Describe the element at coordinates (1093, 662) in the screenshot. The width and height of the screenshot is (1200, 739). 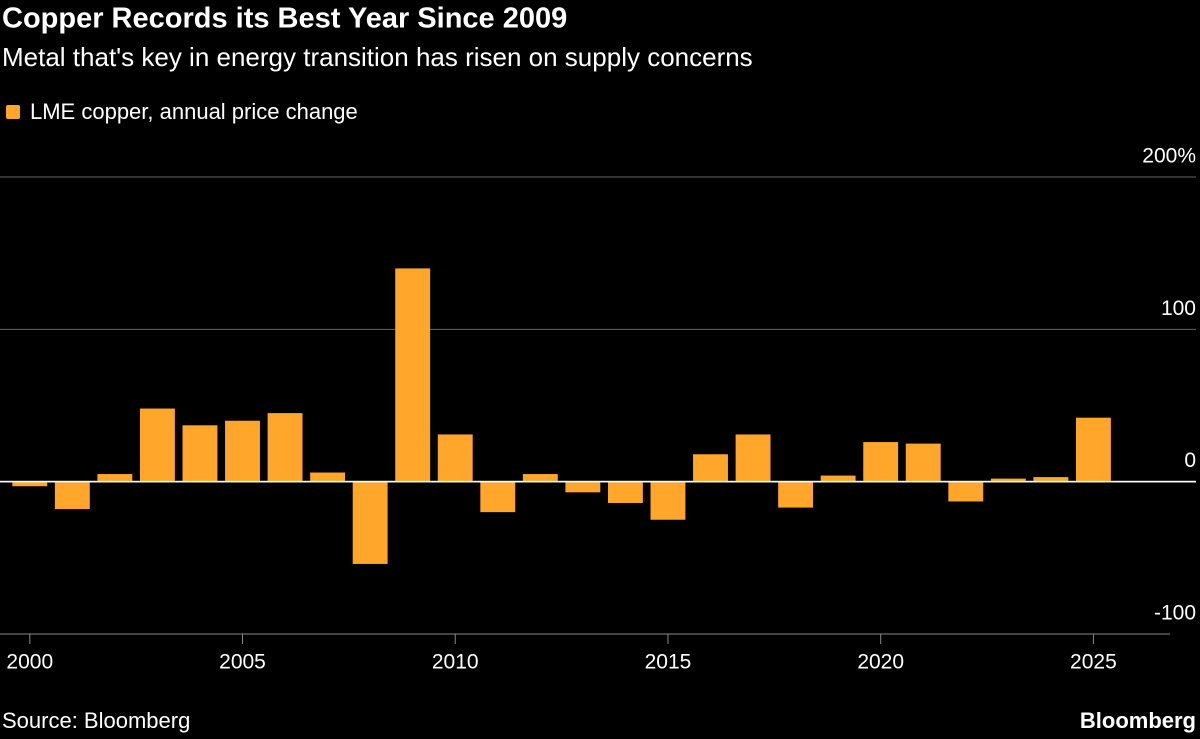
I see `x-tick-label: 2025` at that location.